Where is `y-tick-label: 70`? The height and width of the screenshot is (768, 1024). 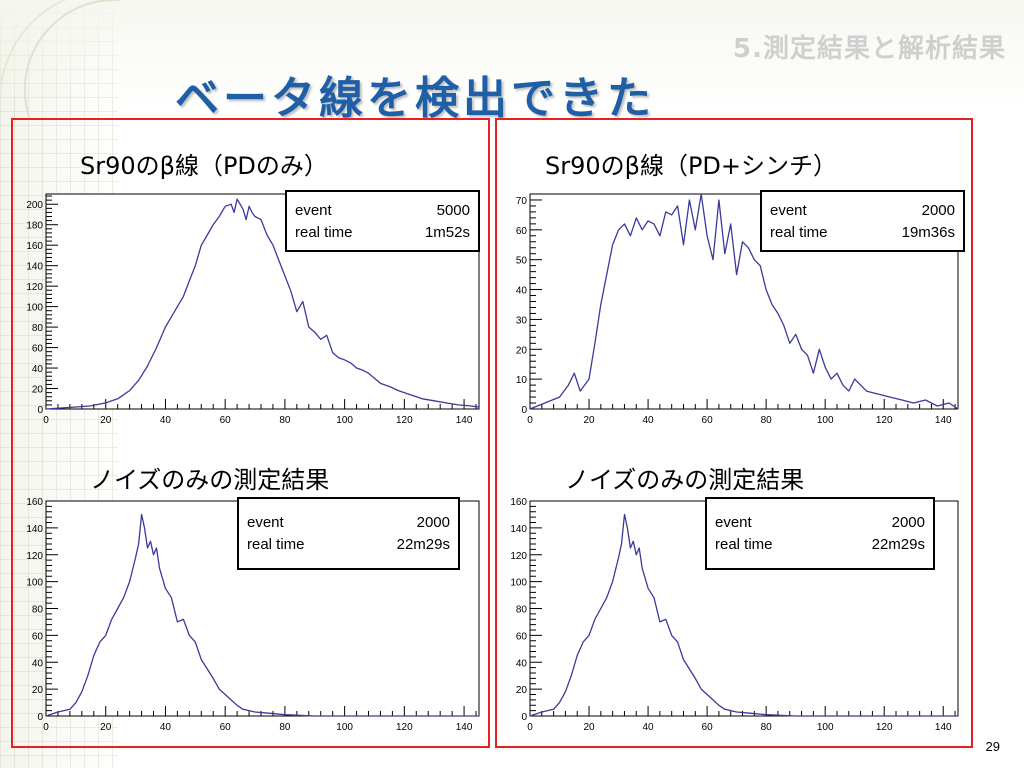
y-tick-label: 70 is located at coordinates (522, 201).